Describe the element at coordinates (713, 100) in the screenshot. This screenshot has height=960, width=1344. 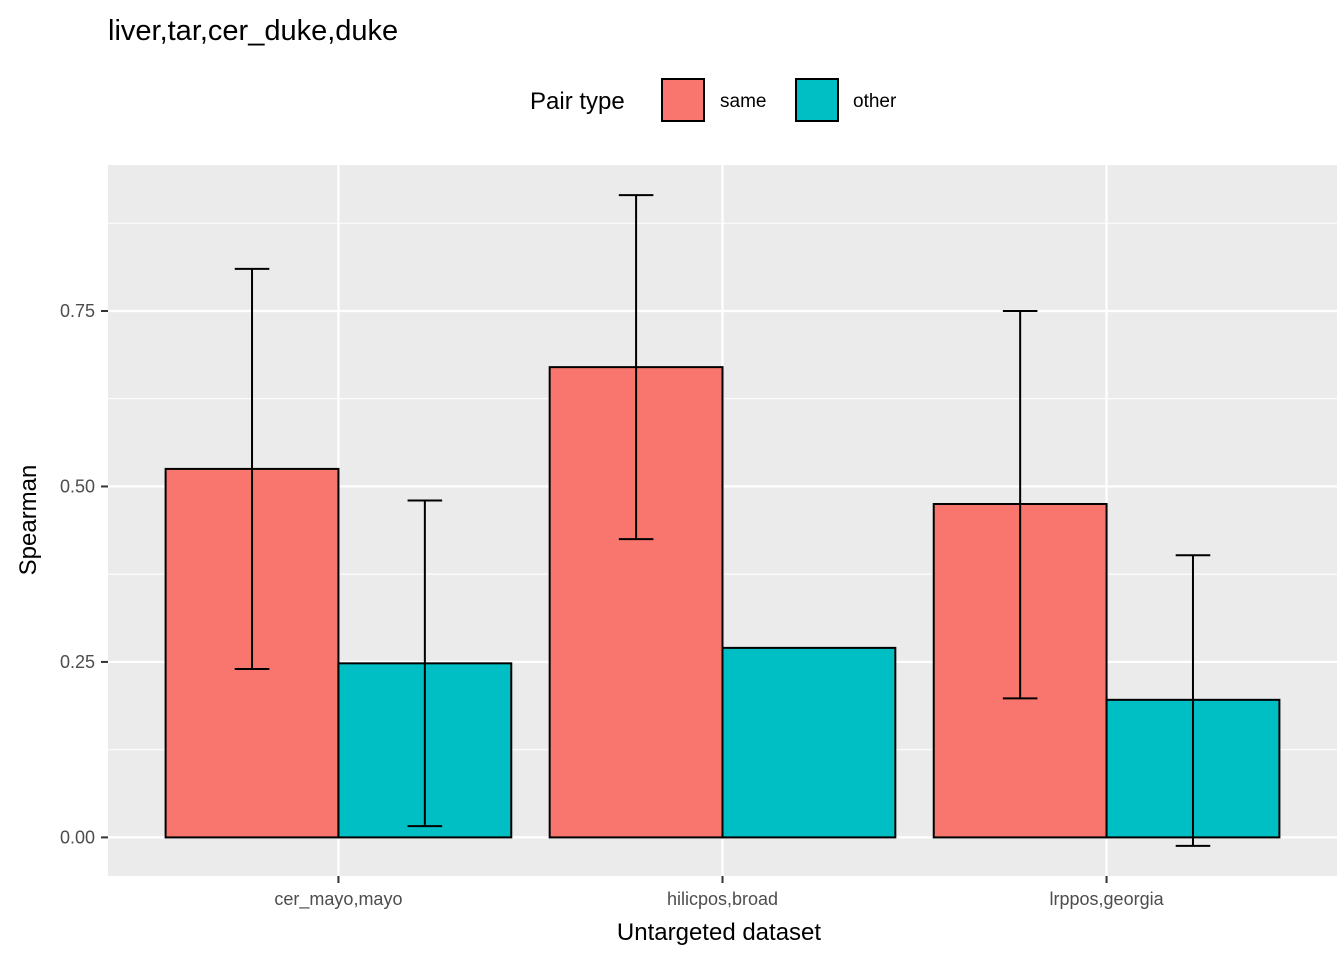
I see `legend: Pair type same other` at that location.